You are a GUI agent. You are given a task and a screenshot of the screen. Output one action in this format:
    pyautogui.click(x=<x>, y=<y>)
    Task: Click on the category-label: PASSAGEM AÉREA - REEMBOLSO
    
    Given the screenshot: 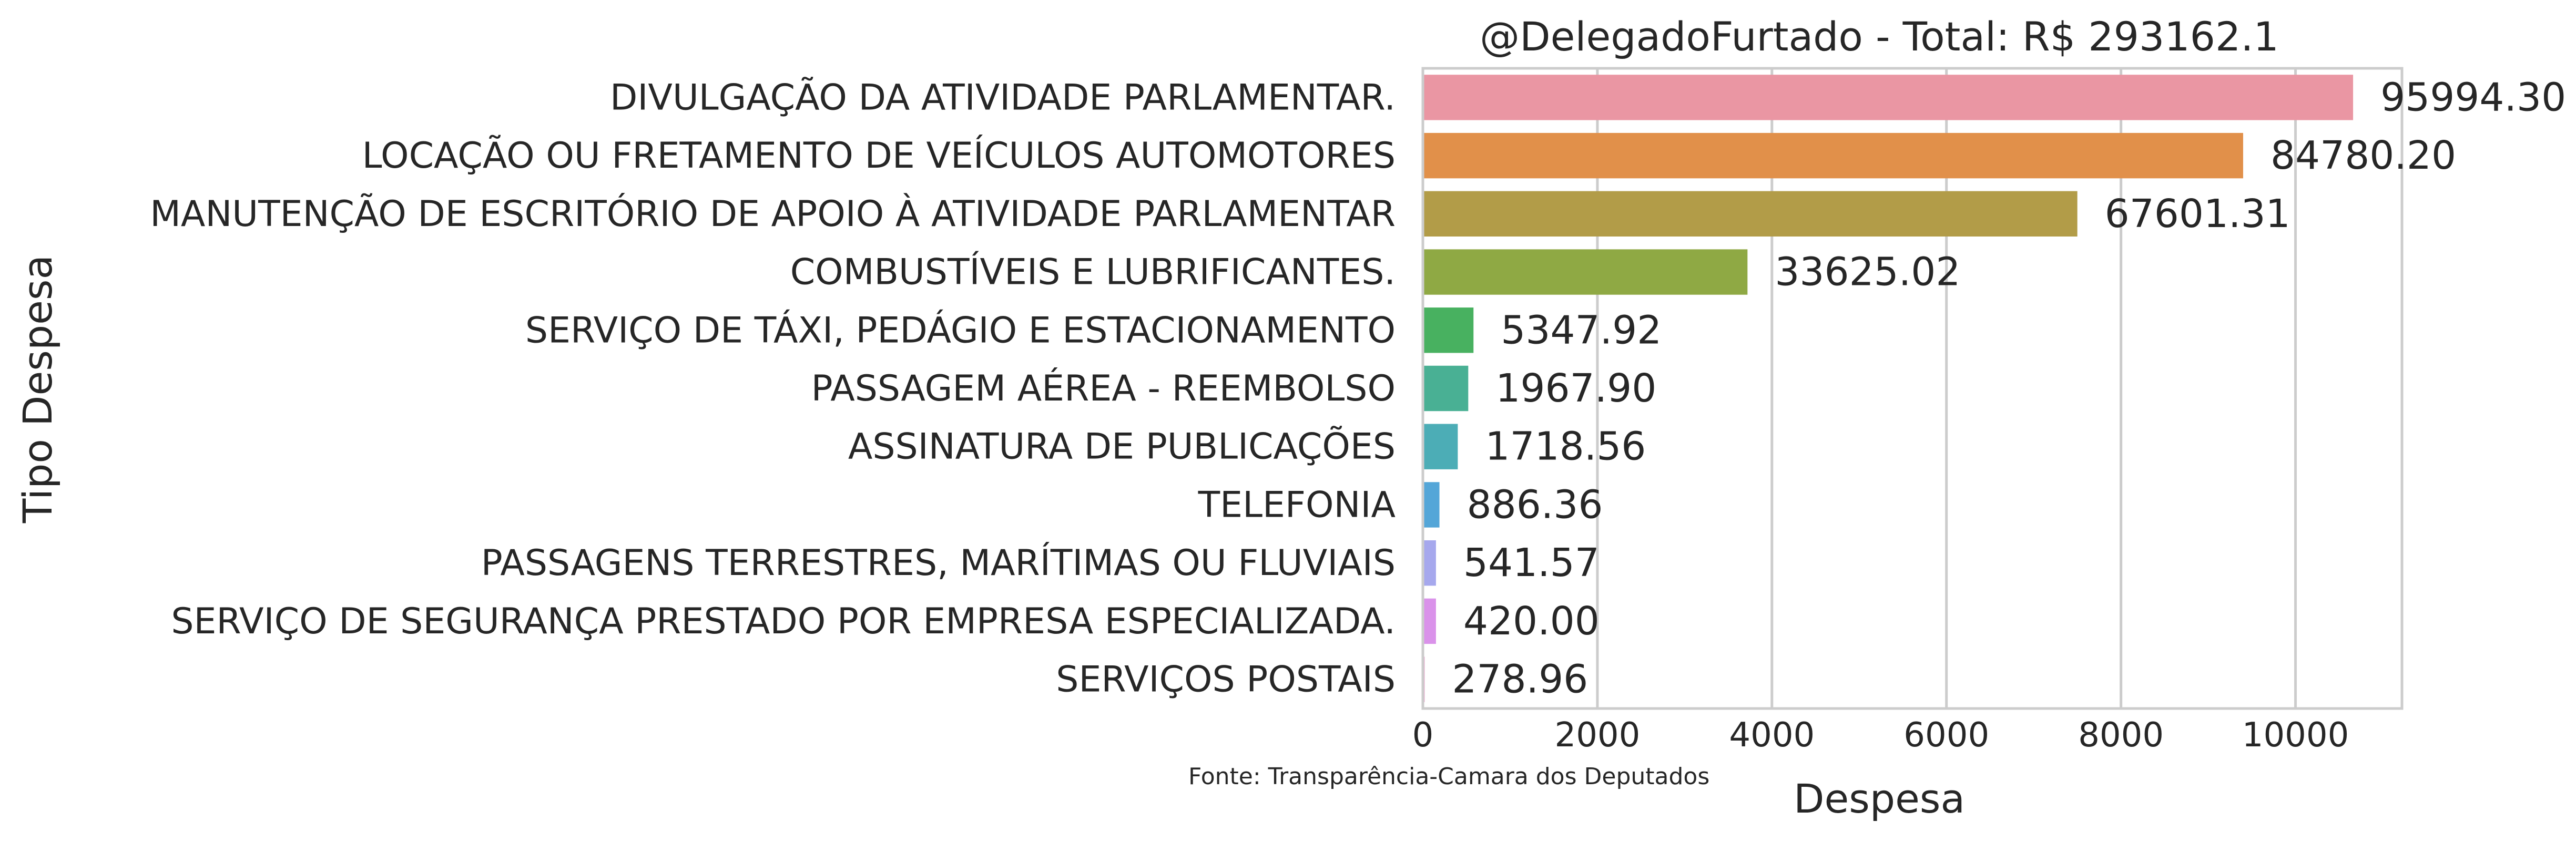 What is the action you would take?
    pyautogui.click(x=1104, y=388)
    